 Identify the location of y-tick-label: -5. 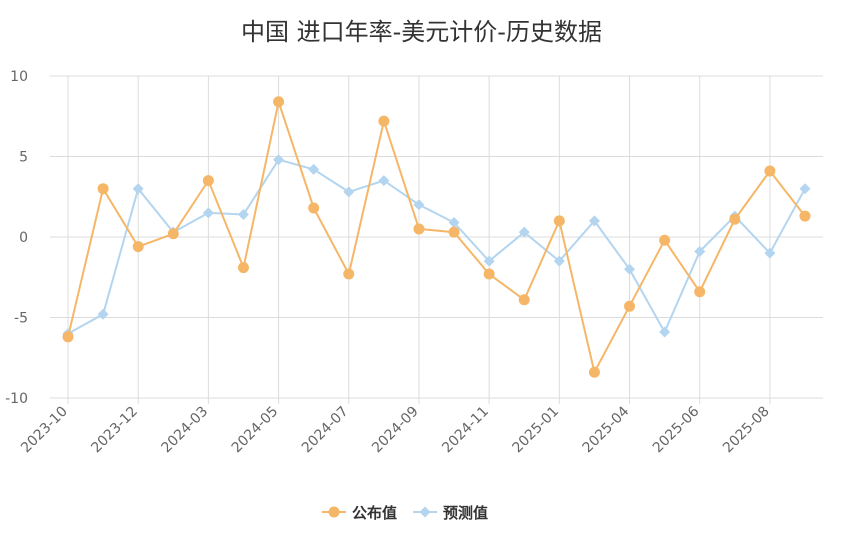
(21, 319).